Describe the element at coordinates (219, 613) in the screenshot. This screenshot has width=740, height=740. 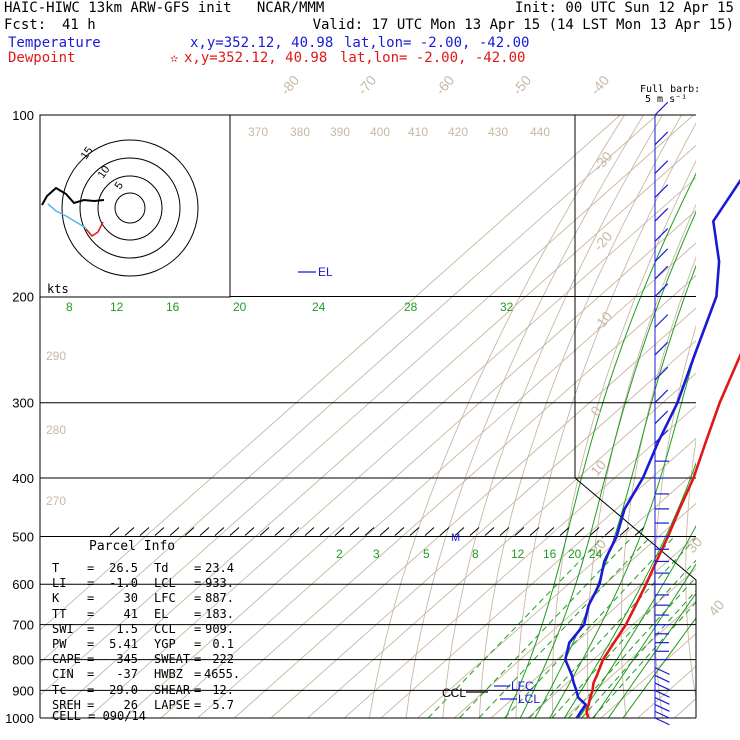
I see `parcel-info-cell: 183.` at that location.